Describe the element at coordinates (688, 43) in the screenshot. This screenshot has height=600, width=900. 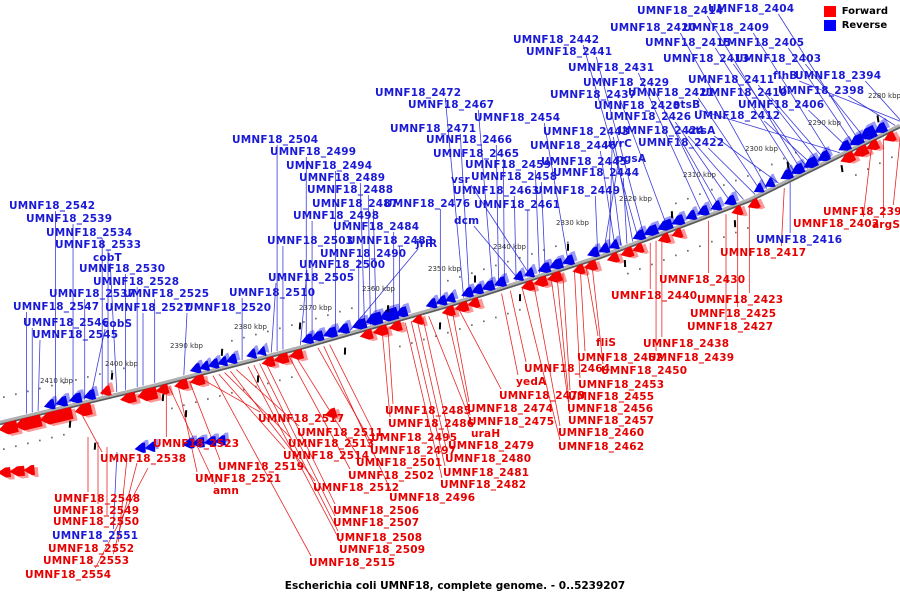
I see `gene-label: UMNF18_2415` at that location.